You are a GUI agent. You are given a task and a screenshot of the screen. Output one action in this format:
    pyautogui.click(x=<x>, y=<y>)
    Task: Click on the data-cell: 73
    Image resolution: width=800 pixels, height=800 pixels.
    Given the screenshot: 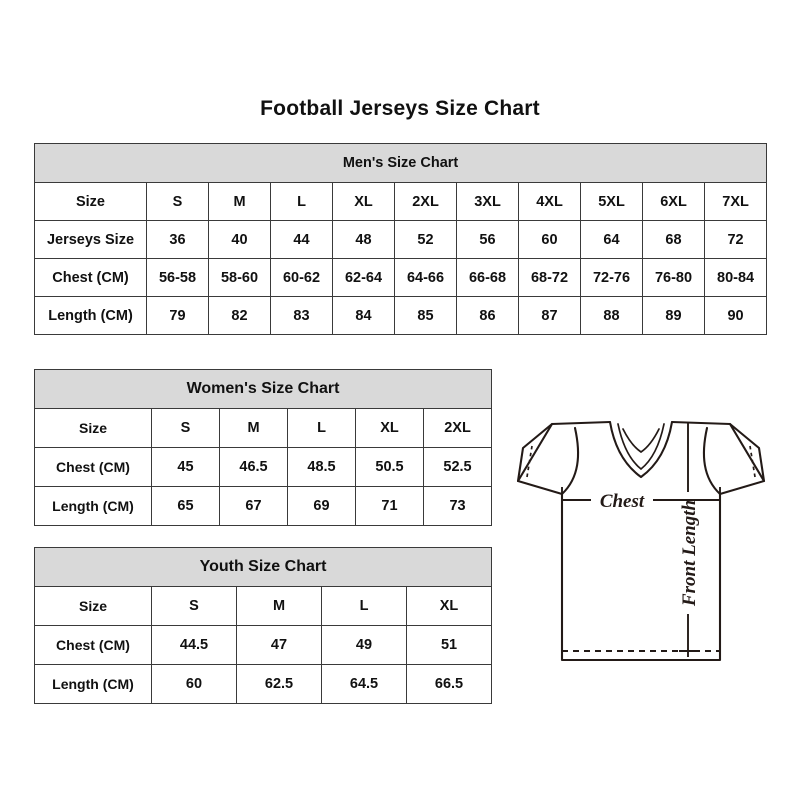 What is the action you would take?
    pyautogui.click(x=457, y=506)
    